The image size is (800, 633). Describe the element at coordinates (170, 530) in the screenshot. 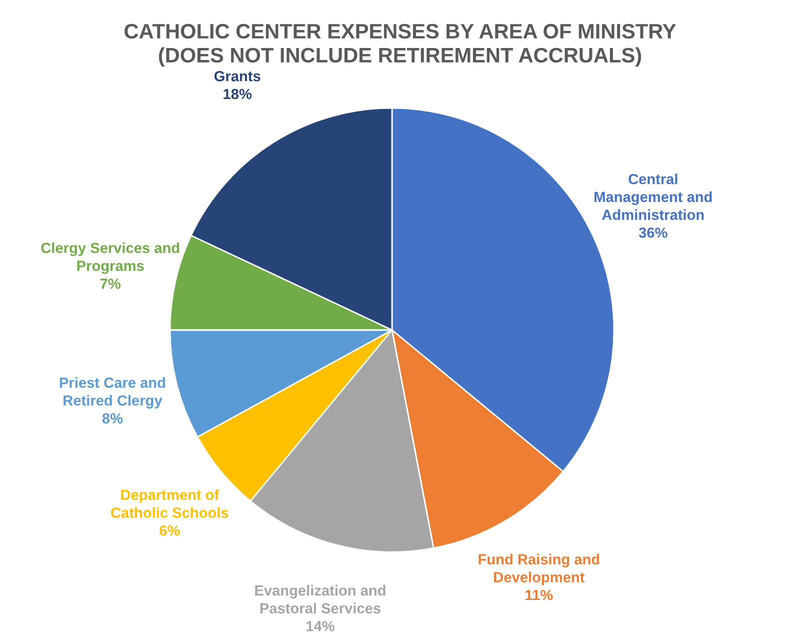

I see `data-label: 6%` at that location.